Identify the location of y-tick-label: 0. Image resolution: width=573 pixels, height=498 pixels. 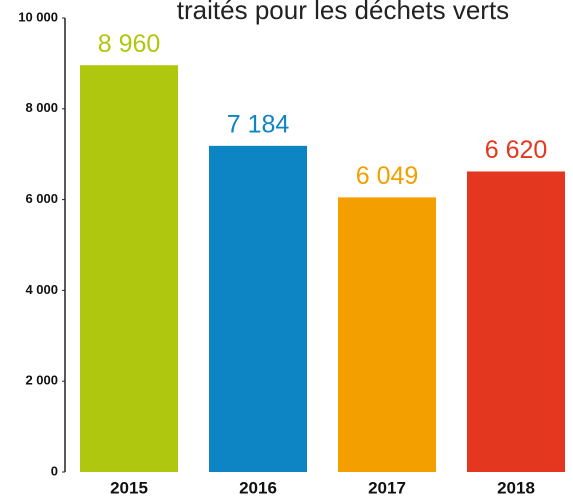
(54, 470).